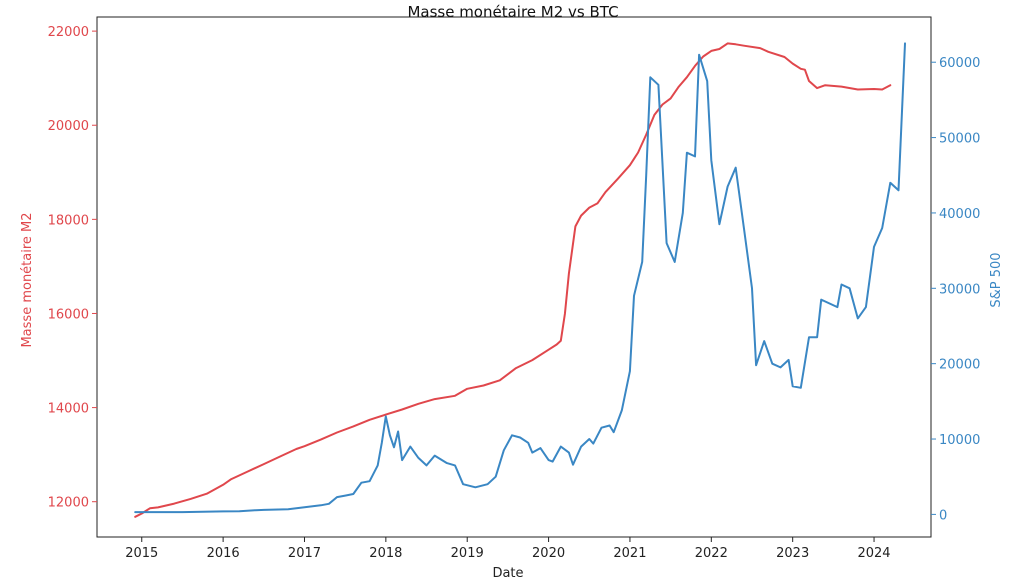 Image resolution: width=1024 pixels, height=582 pixels. I want to click on y-left-tick-label: 20000, so click(68, 126).